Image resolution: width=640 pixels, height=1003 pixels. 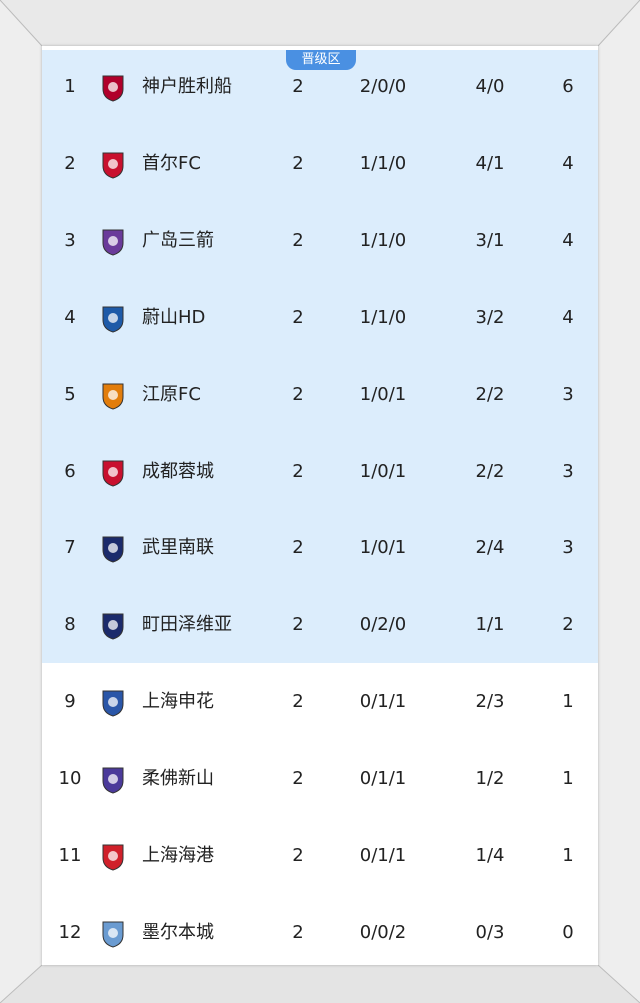 I want to click on team-name: 江原FC, so click(x=171, y=394).